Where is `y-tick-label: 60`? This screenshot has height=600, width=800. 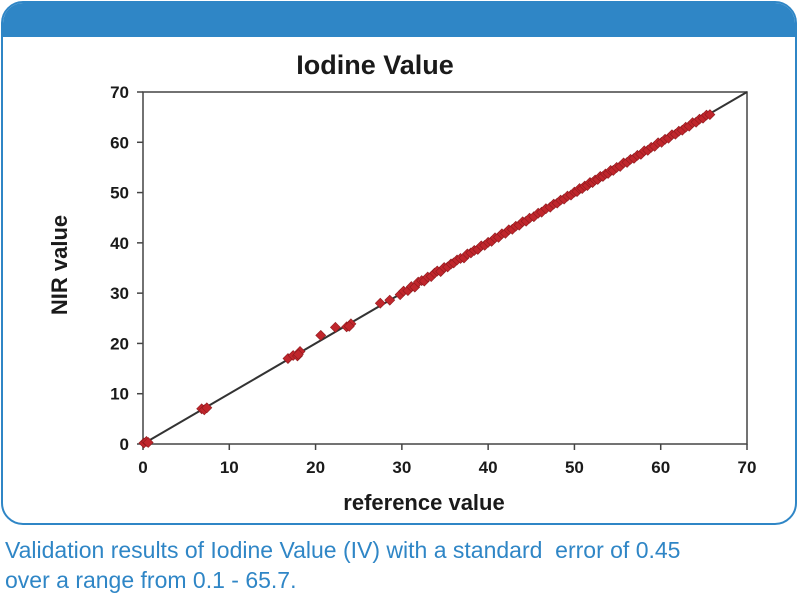
y-tick-label: 60 is located at coordinates (119, 142).